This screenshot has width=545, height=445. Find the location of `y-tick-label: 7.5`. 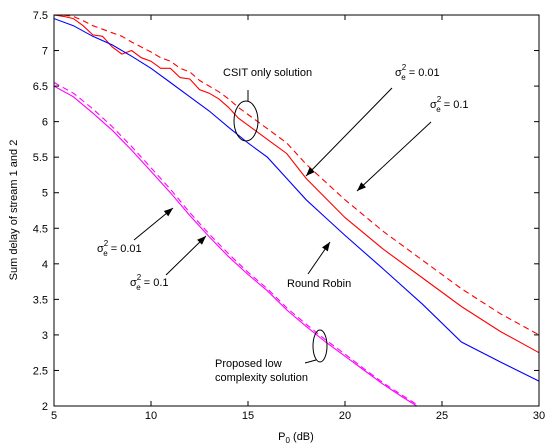

y-tick-label: 7.5 is located at coordinates (40, 16).